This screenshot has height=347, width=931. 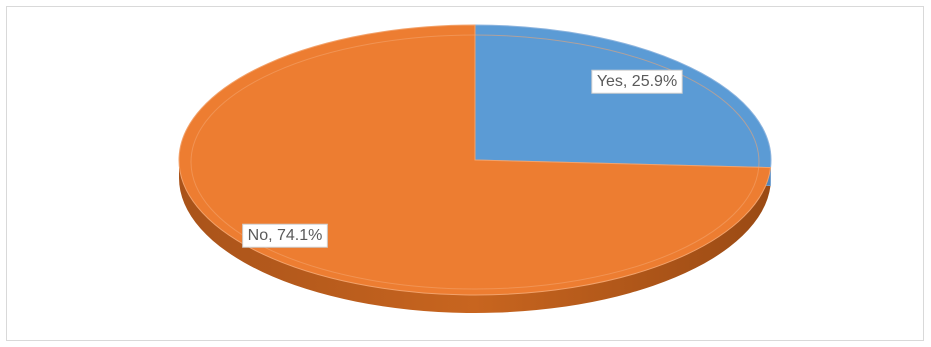 I want to click on data-label-yes: Yes, 25.9%, so click(x=637, y=81).